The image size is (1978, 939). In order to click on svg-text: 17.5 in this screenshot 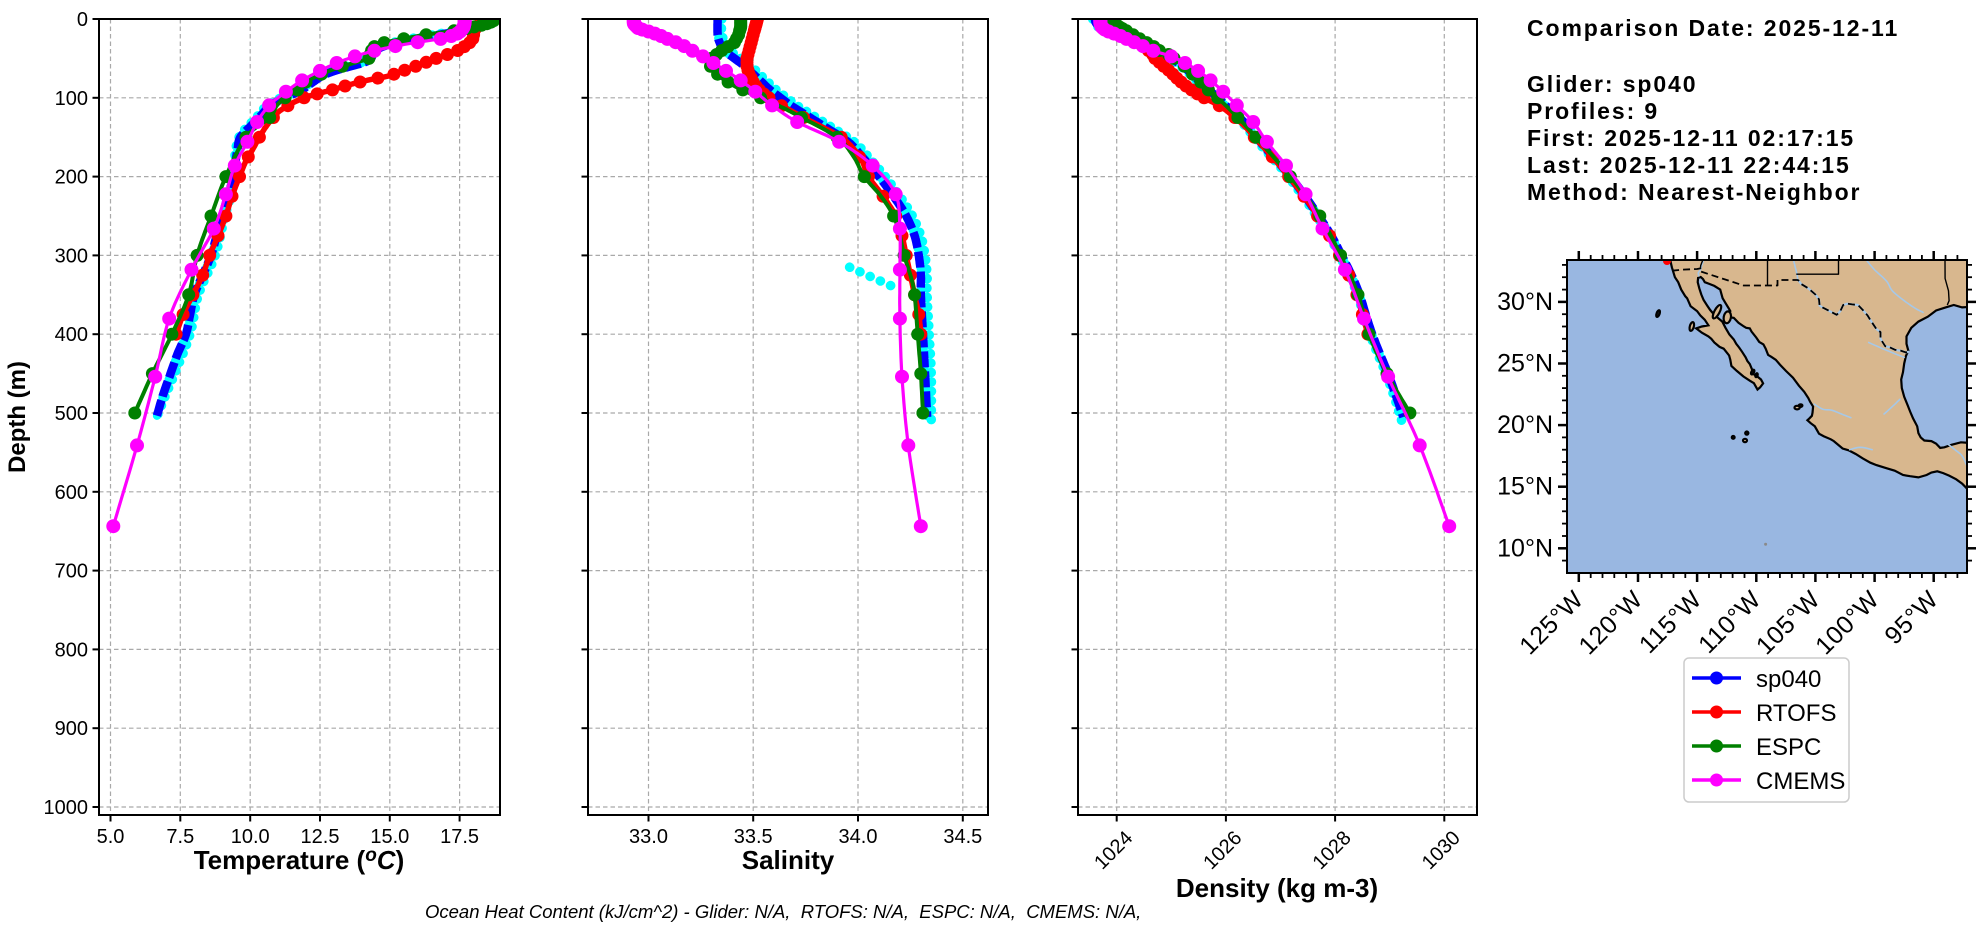, I will do `click(459, 837)`.